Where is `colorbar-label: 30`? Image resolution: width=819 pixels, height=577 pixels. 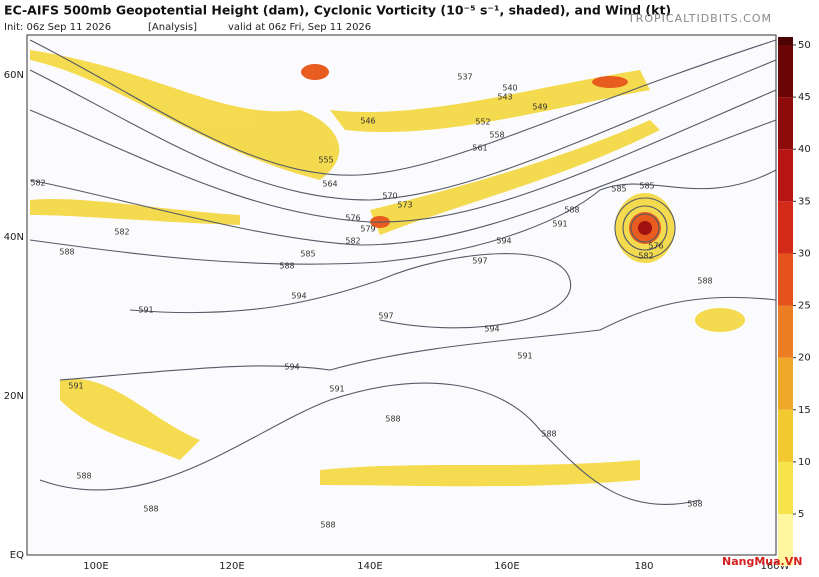 colorbar-label: 30 is located at coordinates (804, 253).